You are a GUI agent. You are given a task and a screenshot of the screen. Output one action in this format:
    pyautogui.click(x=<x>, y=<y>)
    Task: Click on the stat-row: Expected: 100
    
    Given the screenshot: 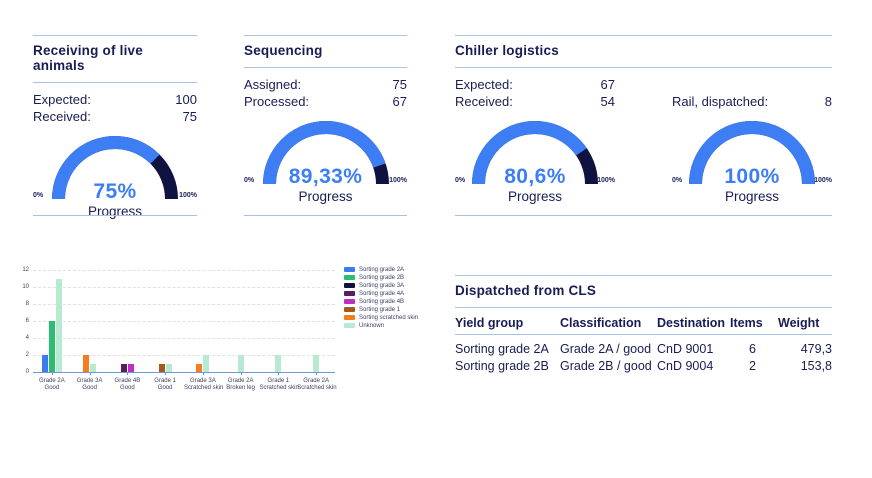 What is the action you would take?
    pyautogui.click(x=115, y=99)
    